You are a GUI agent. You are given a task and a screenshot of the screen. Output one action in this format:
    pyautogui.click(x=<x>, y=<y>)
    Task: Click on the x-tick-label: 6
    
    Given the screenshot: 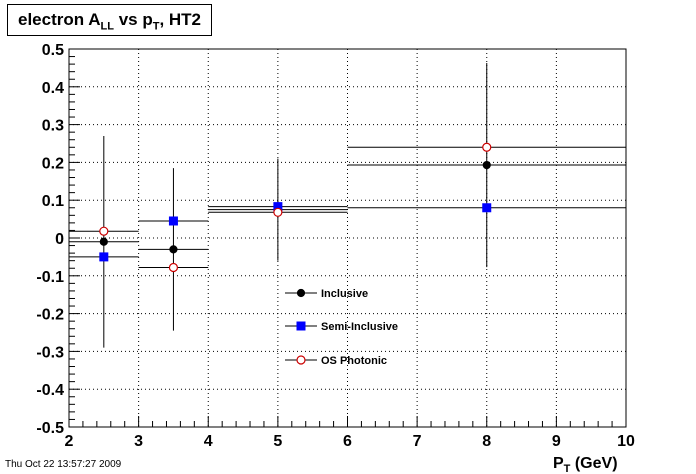 What is the action you would take?
    pyautogui.click(x=347, y=441)
    